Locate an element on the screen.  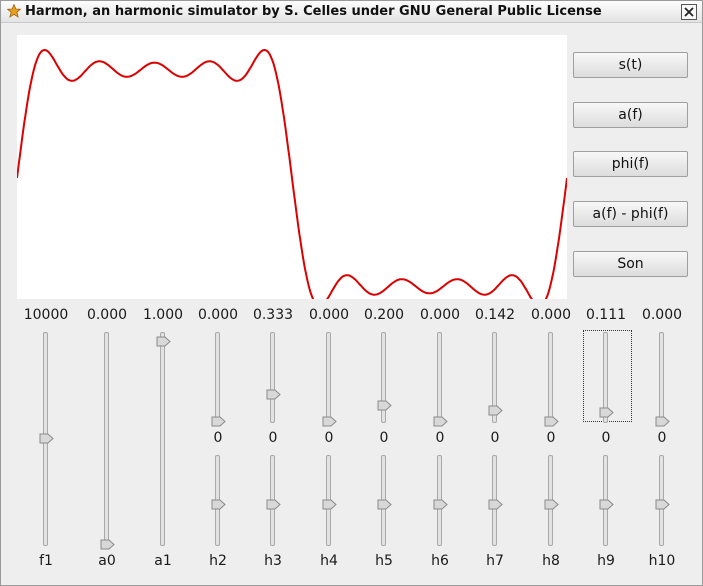
harmonic-value: 0.200 is located at coordinates (384, 315).